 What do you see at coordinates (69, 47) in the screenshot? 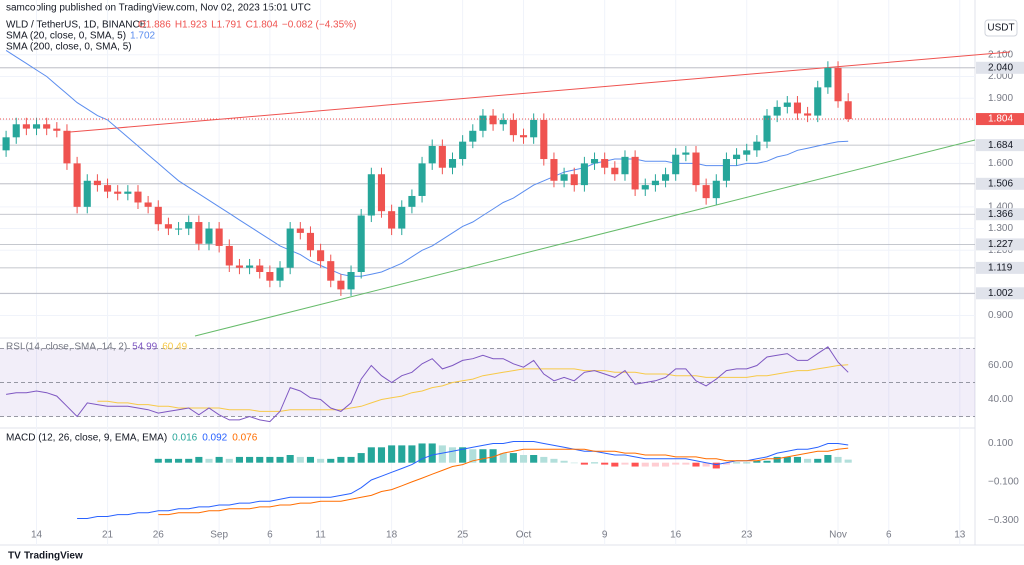
I see `sma-legend: SMA (200, close, 0, SMA, 5)` at bounding box center [69, 47].